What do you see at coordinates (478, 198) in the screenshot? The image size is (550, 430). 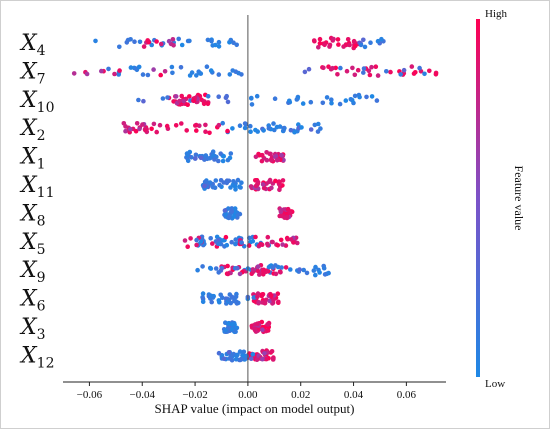 I see `colorbar` at bounding box center [478, 198].